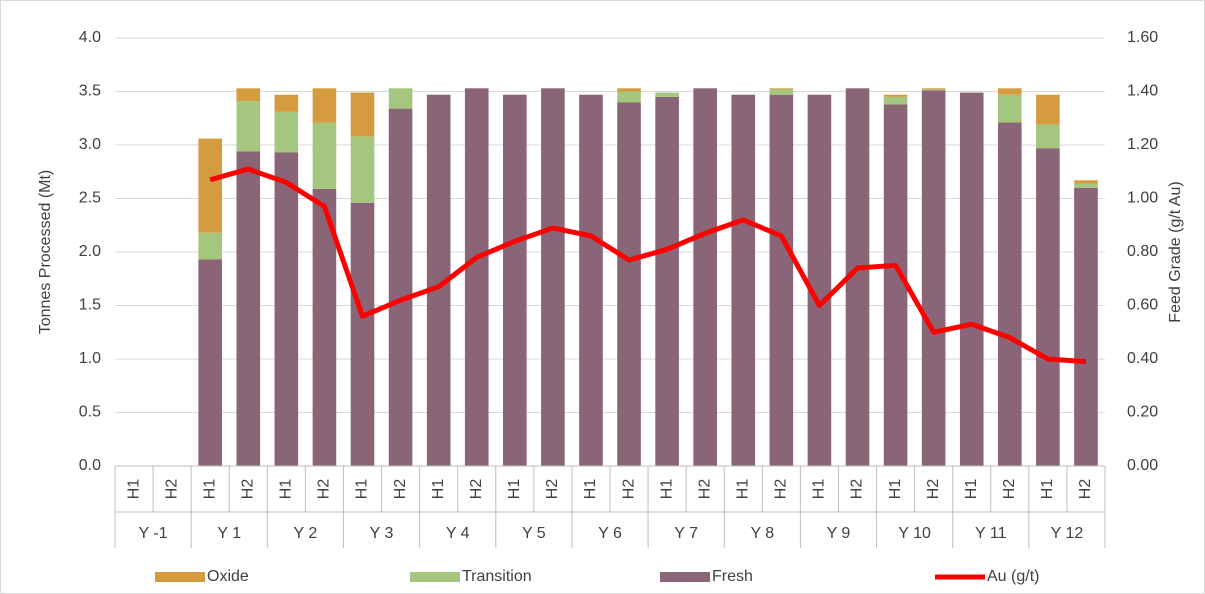 Image resolution: width=1205 pixels, height=594 pixels. Describe the element at coordinates (1142, 144) in the screenshot. I see `y2-tick-label: 1.20` at that location.